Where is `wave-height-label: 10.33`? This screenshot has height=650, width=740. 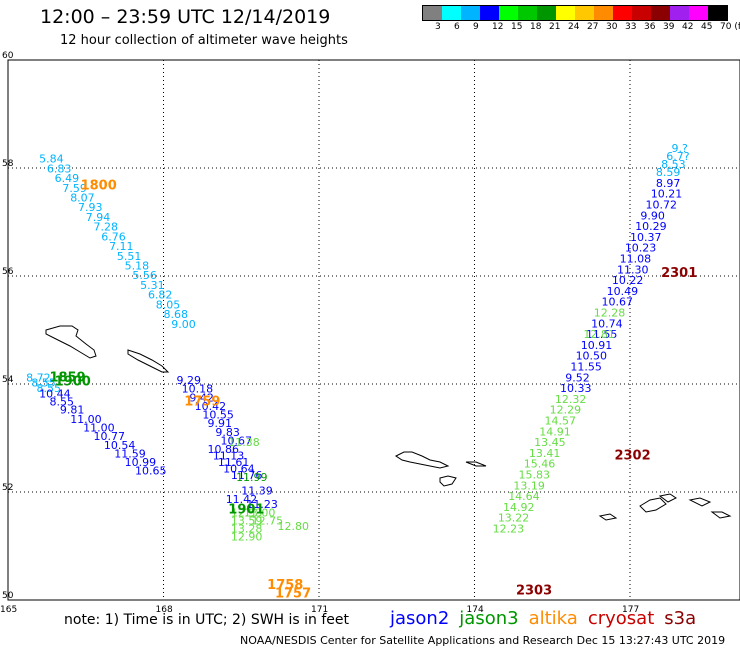
wave-height-label: 10.33 is located at coordinates (576, 388).